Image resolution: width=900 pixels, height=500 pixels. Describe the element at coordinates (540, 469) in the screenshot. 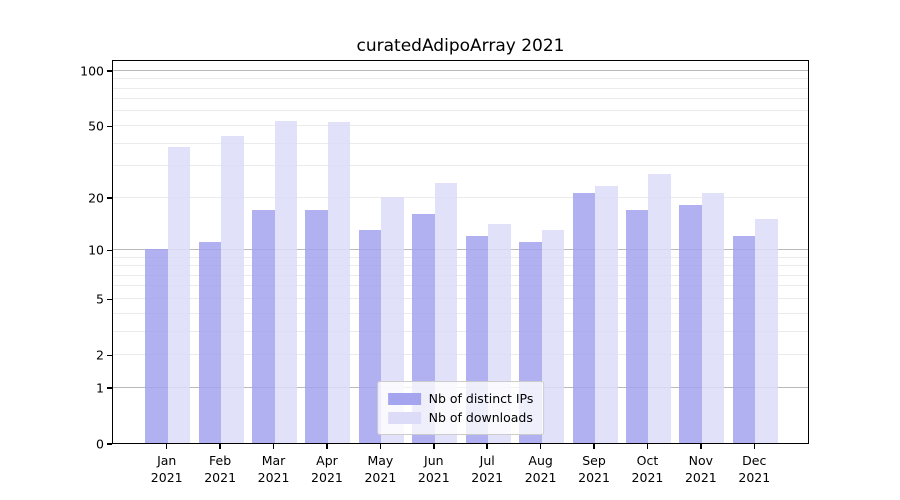

I see `x-tick-label-aug: Aug 2021` at that location.